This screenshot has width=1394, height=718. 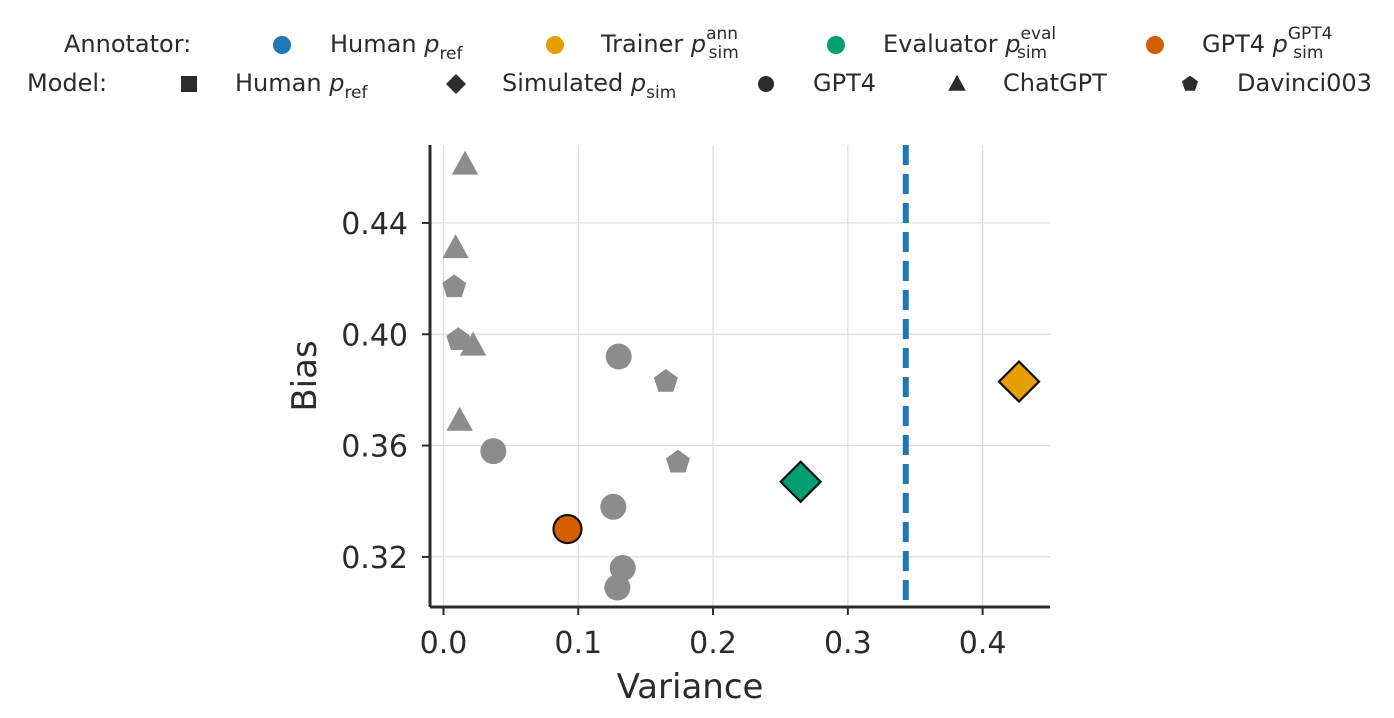 I want to click on legend-model-label-human: Human pref, so click(x=302, y=86).